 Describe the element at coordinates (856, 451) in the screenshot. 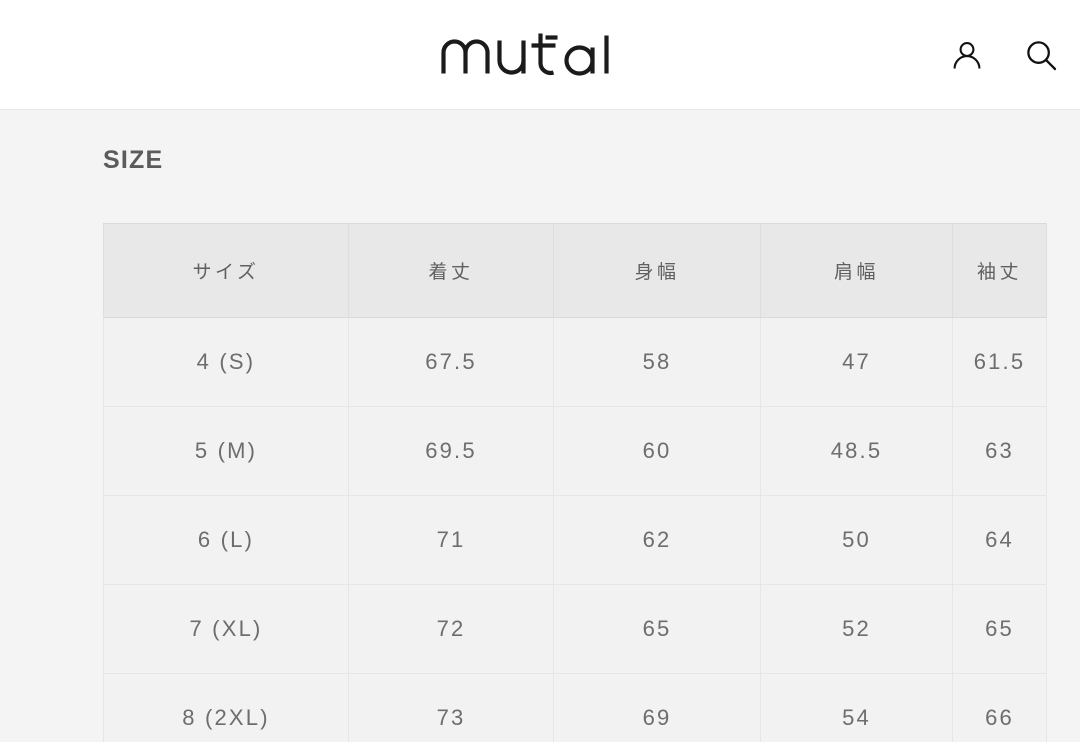

I see `cell-shoulder: 48.5` at that location.